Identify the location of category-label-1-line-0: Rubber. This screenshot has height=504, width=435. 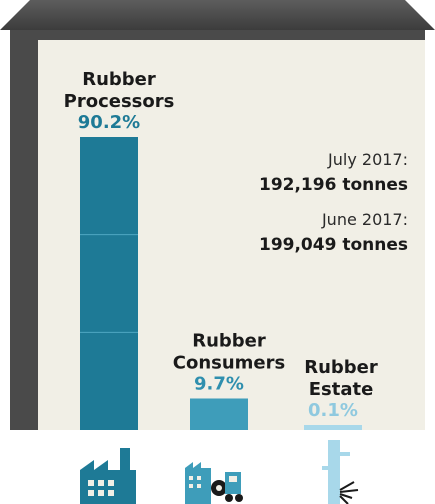
(229, 340).